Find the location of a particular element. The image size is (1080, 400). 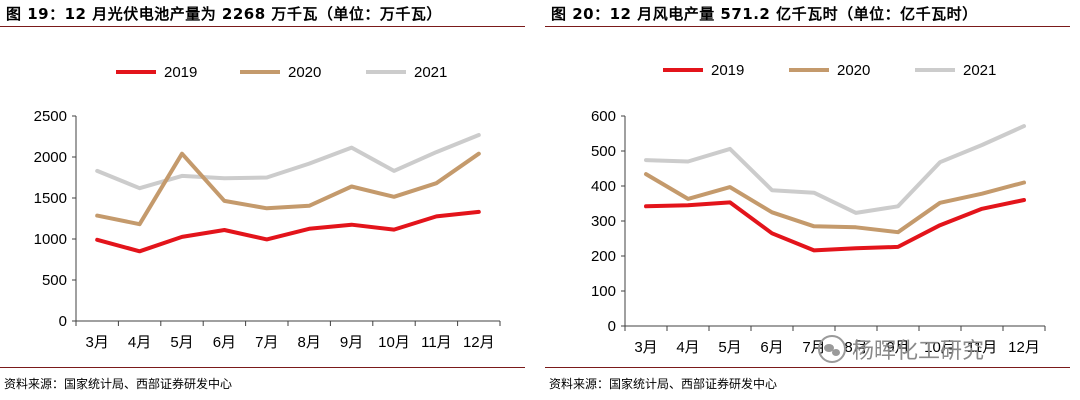

y-tick-label: 100 is located at coordinates (603, 291).